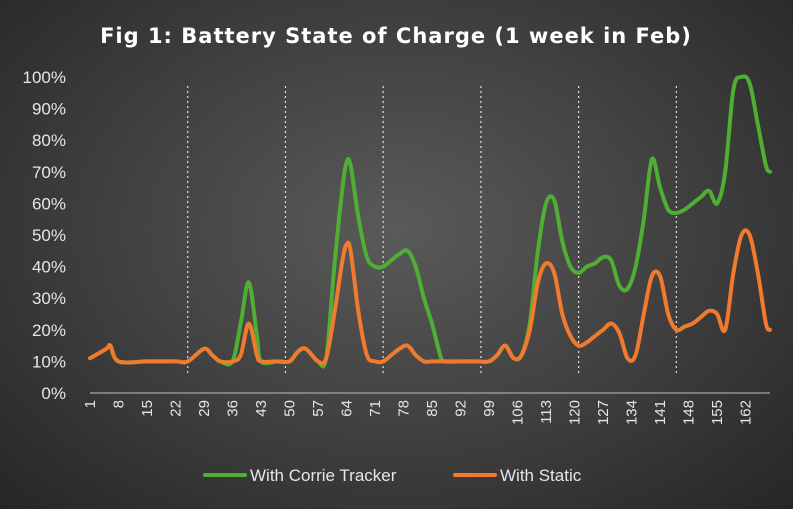 This screenshot has width=793, height=509. Describe the element at coordinates (603, 412) in the screenshot. I see `x-tick-label: 127` at that location.